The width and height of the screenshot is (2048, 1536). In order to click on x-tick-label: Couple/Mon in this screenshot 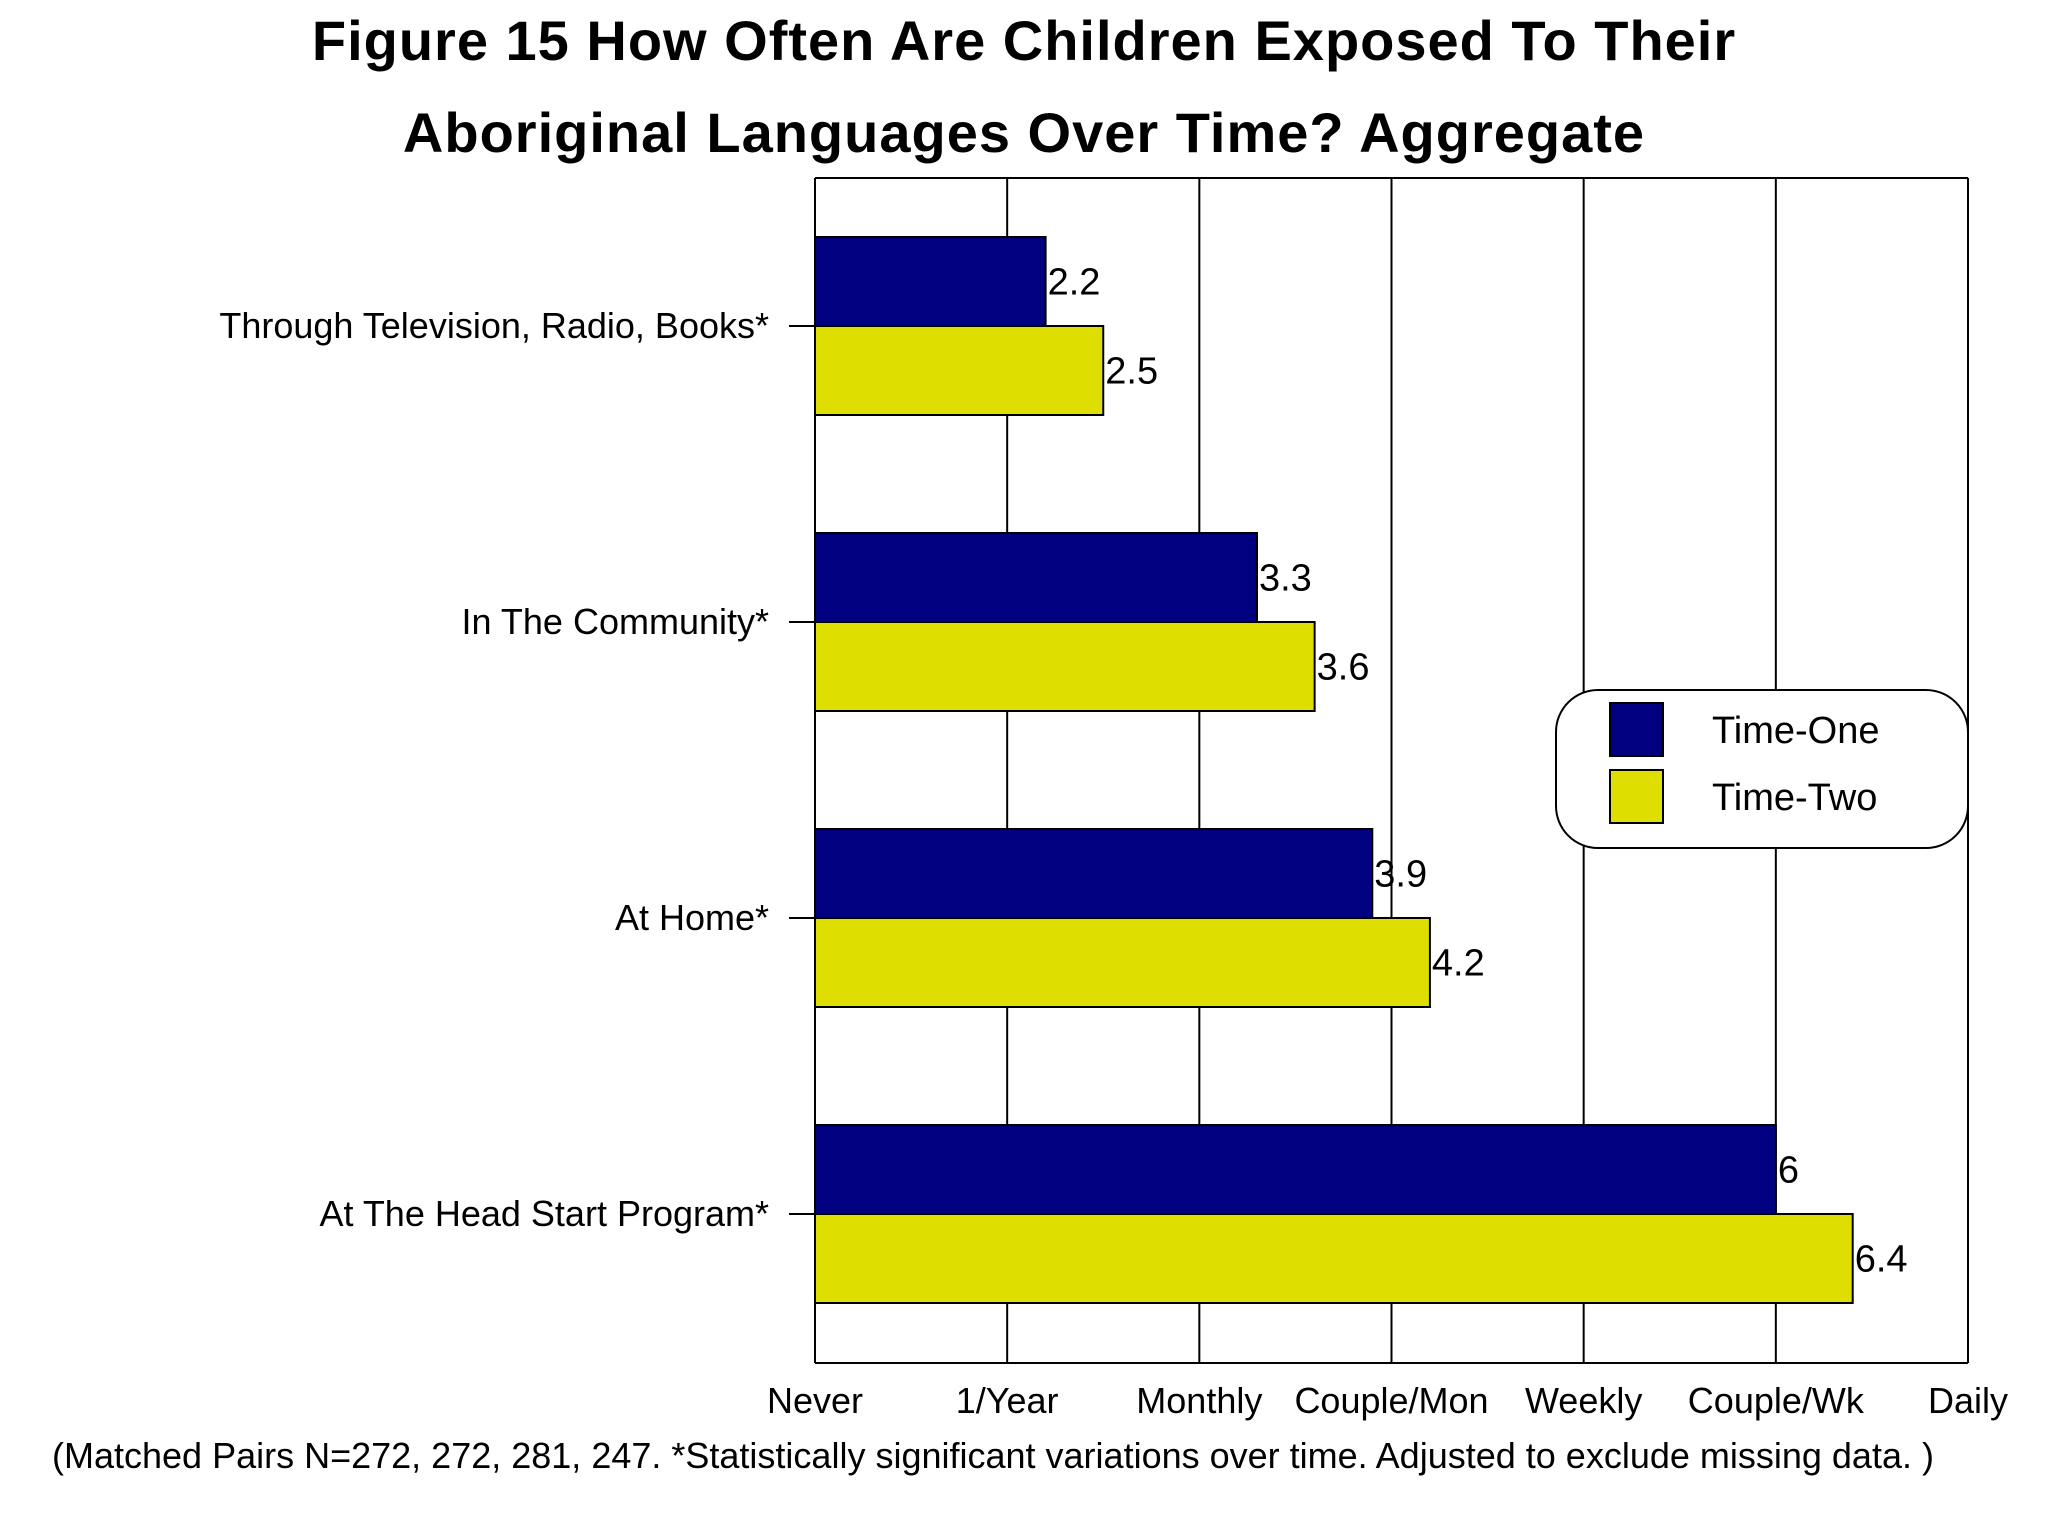, I will do `click(1391, 1400)`.